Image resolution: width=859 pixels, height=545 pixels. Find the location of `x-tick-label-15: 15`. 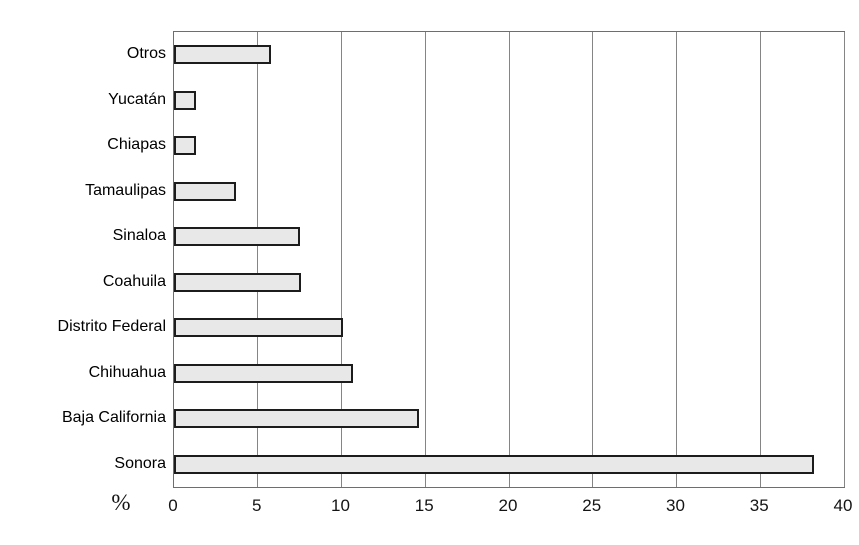

x-tick-label-15: 15 is located at coordinates (424, 505).